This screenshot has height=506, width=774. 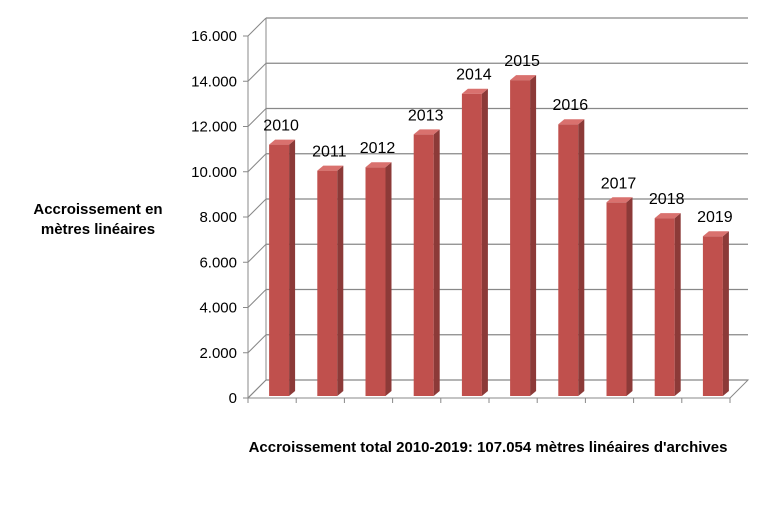 I want to click on data-label-2019: 2019, so click(x=715, y=217).